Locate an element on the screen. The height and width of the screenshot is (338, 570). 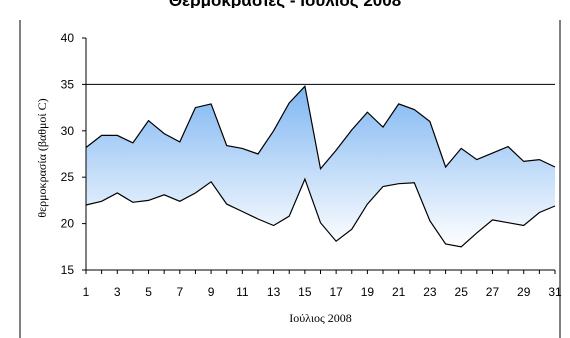
x-tick-label: 7 is located at coordinates (179, 292).